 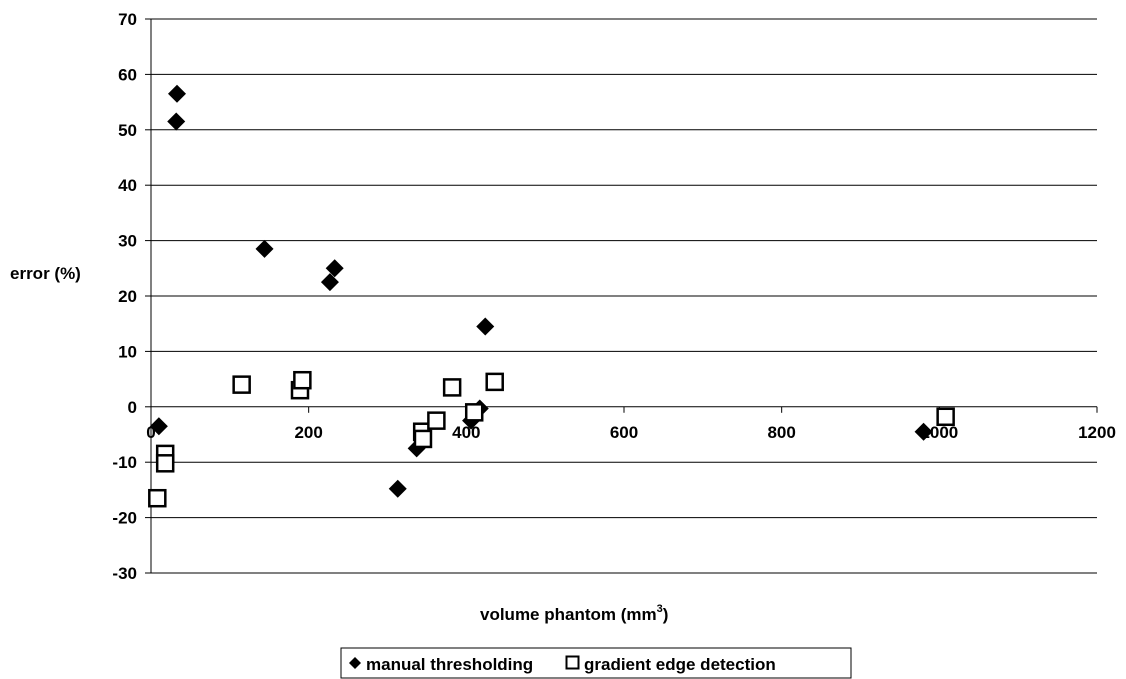 What do you see at coordinates (449, 664) in the screenshot?
I see `legend-label-manual-thresholding: manual thresholding` at bounding box center [449, 664].